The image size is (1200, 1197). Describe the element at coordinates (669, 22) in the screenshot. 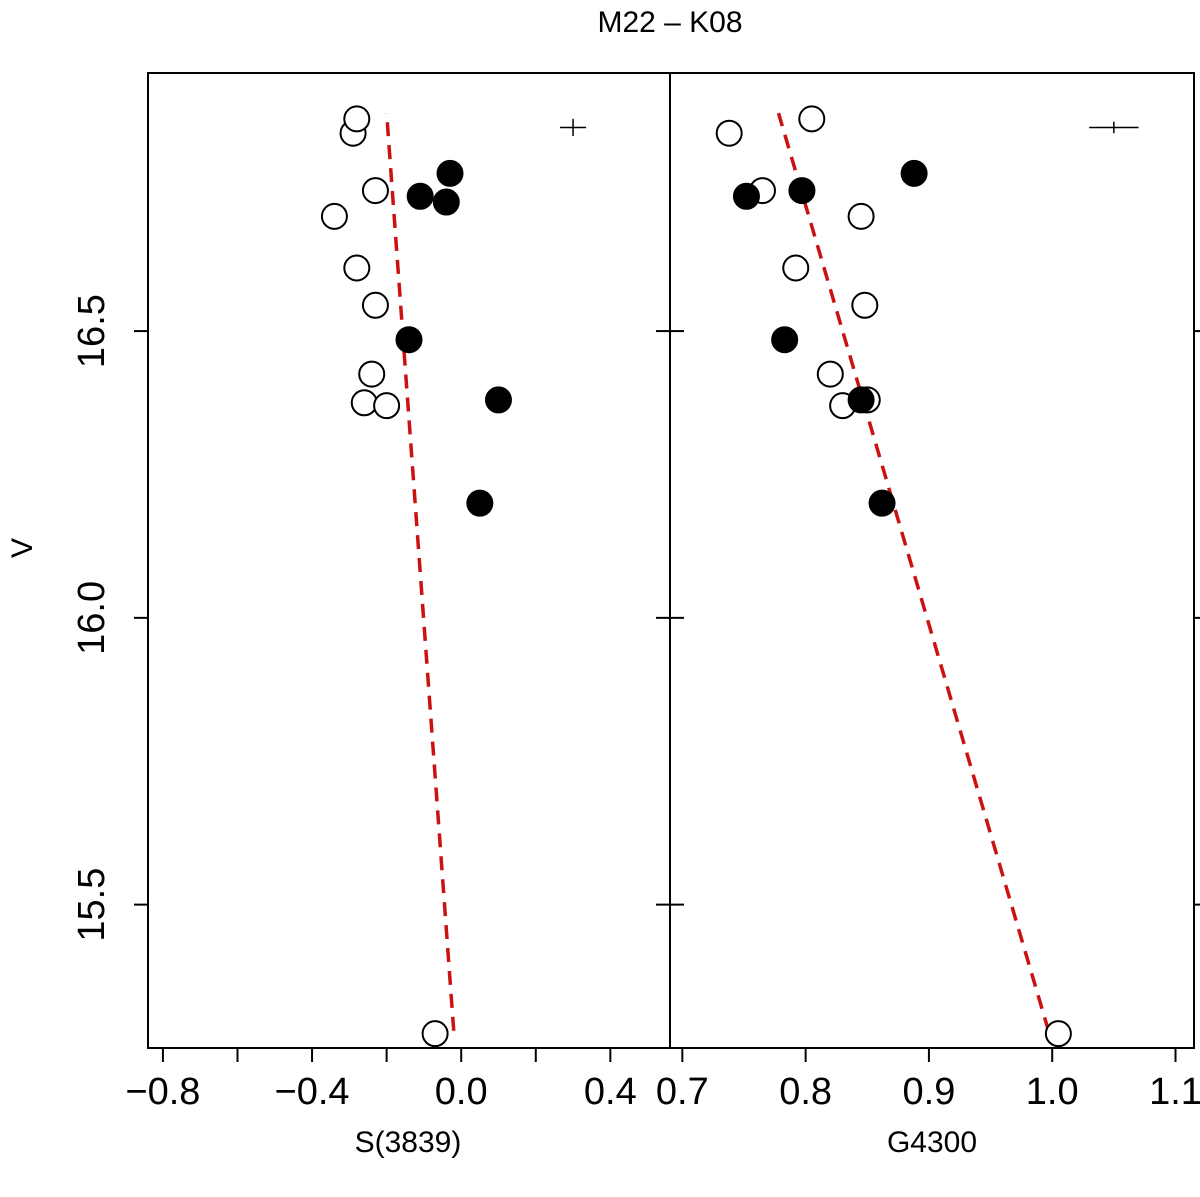

I see `chart-title: M22 – K08` at that location.